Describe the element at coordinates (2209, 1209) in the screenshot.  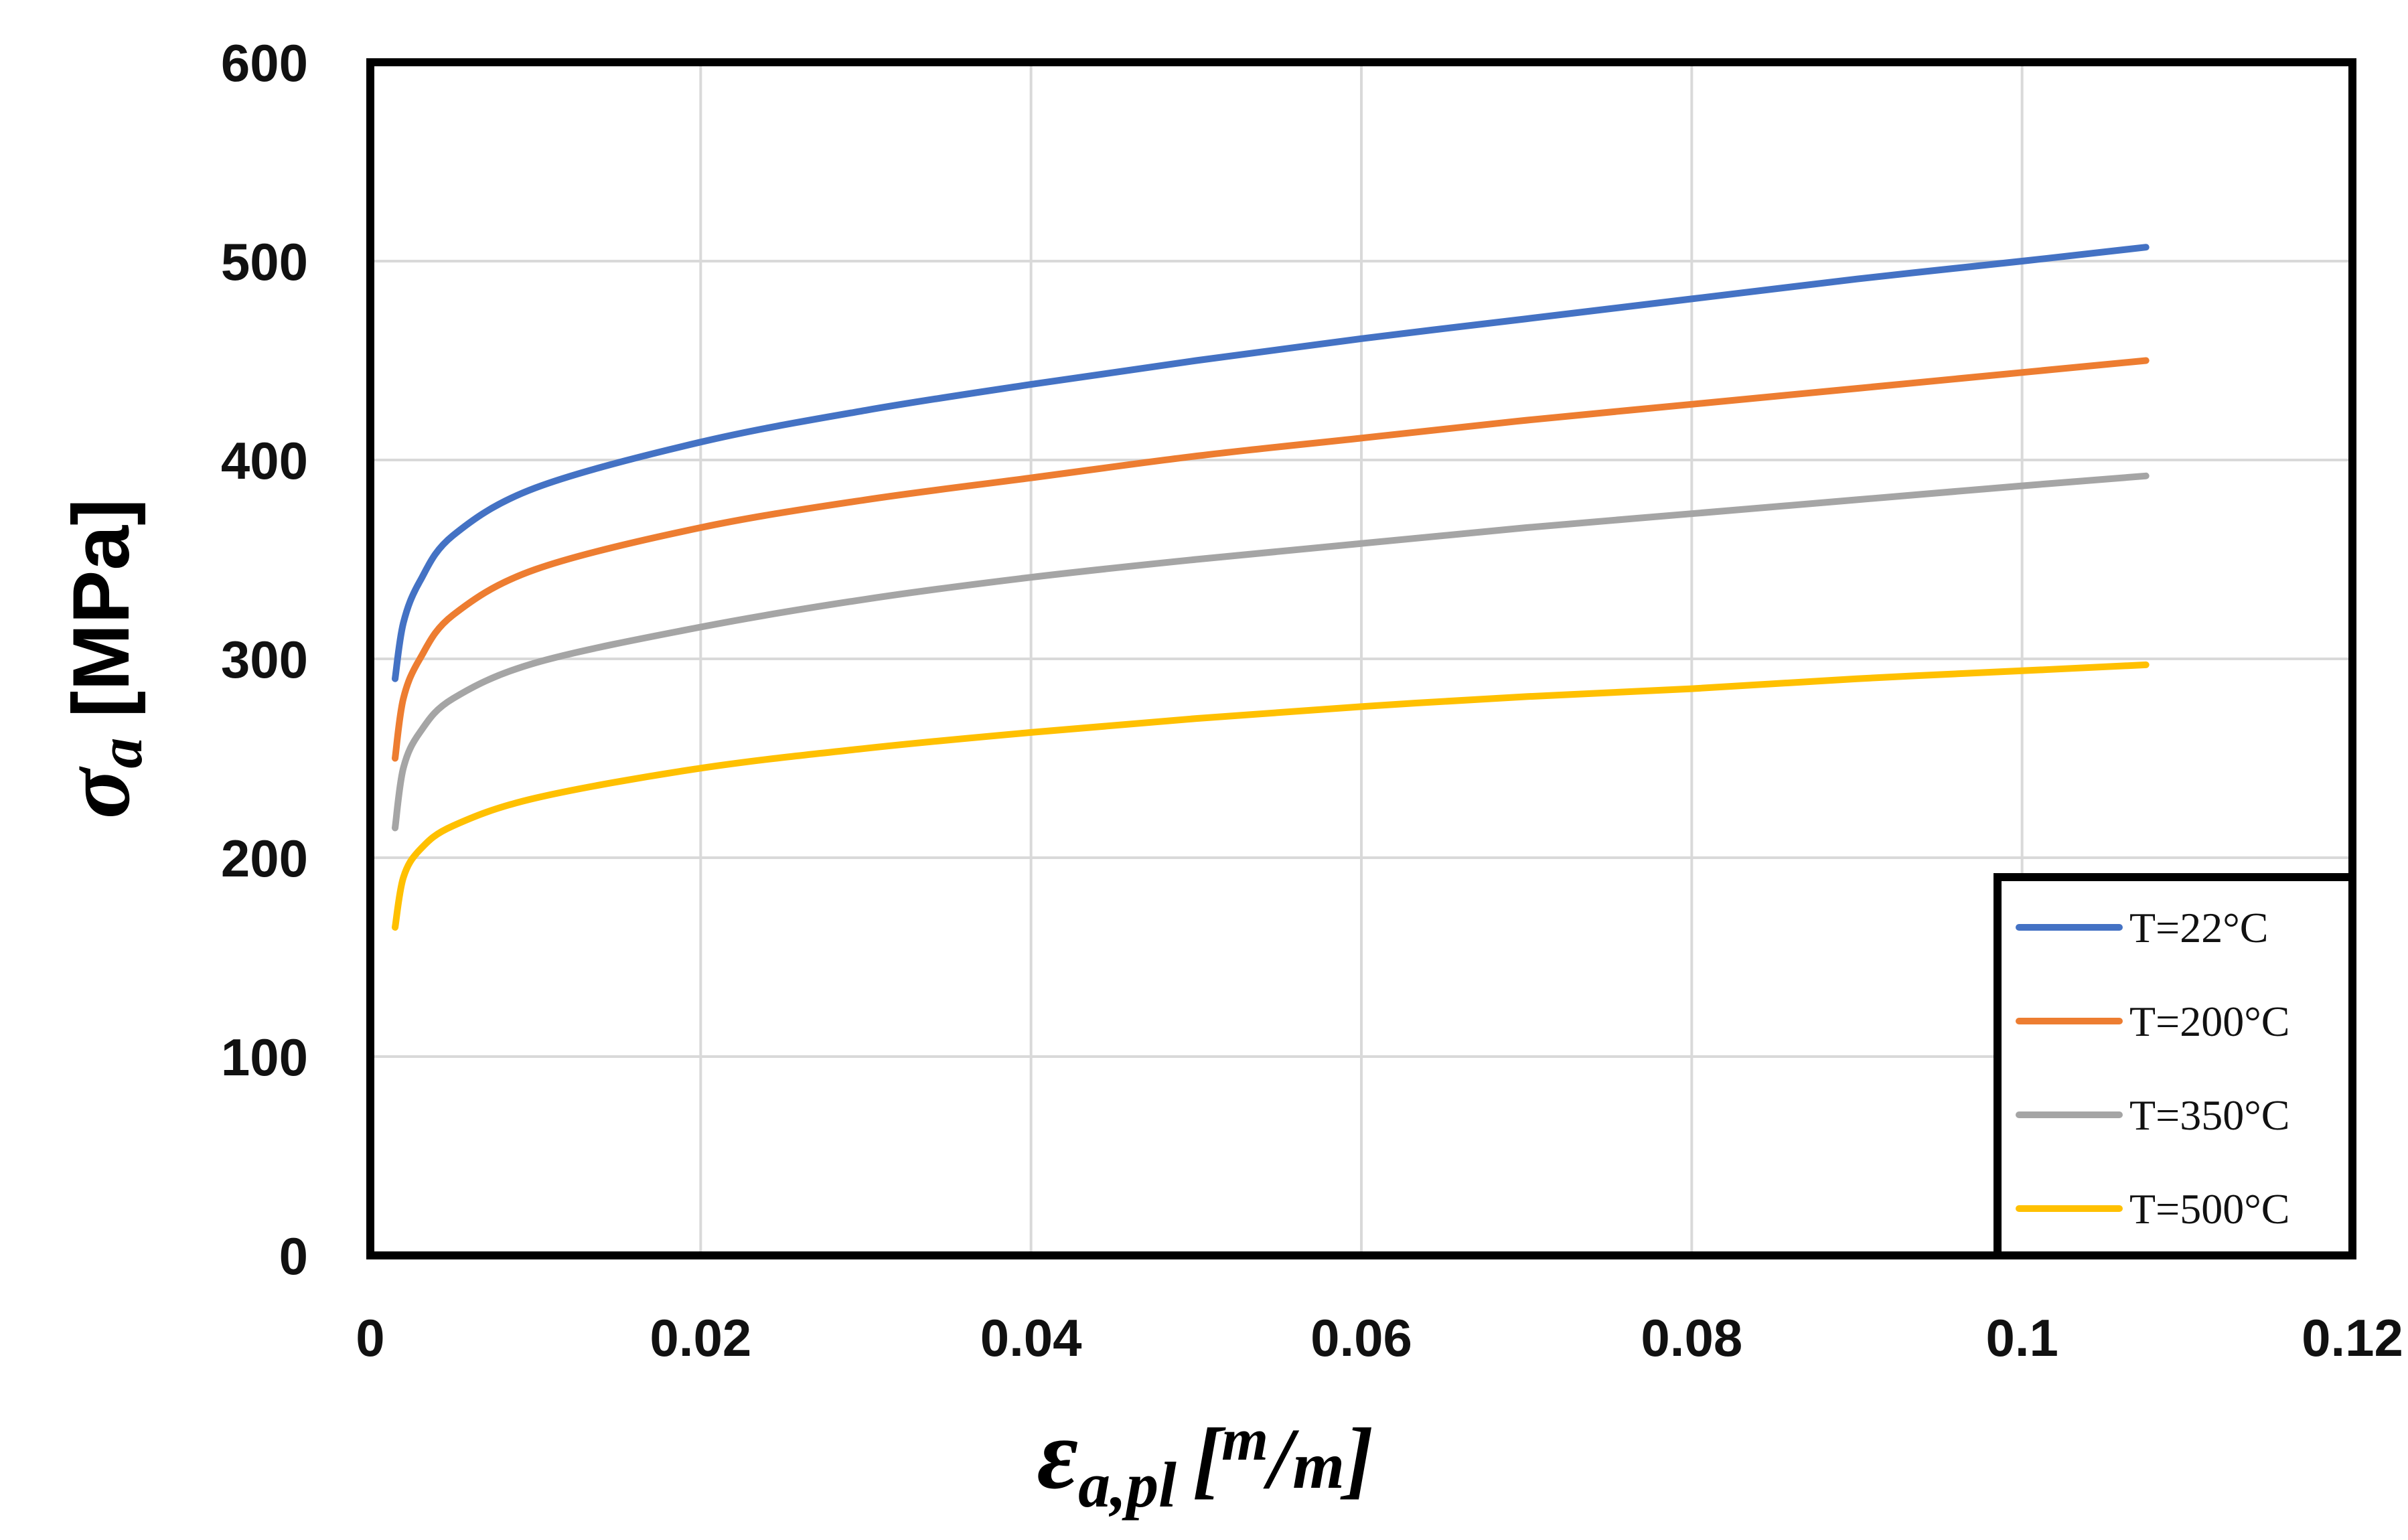
I see `legend-label: T=500°C` at that location.